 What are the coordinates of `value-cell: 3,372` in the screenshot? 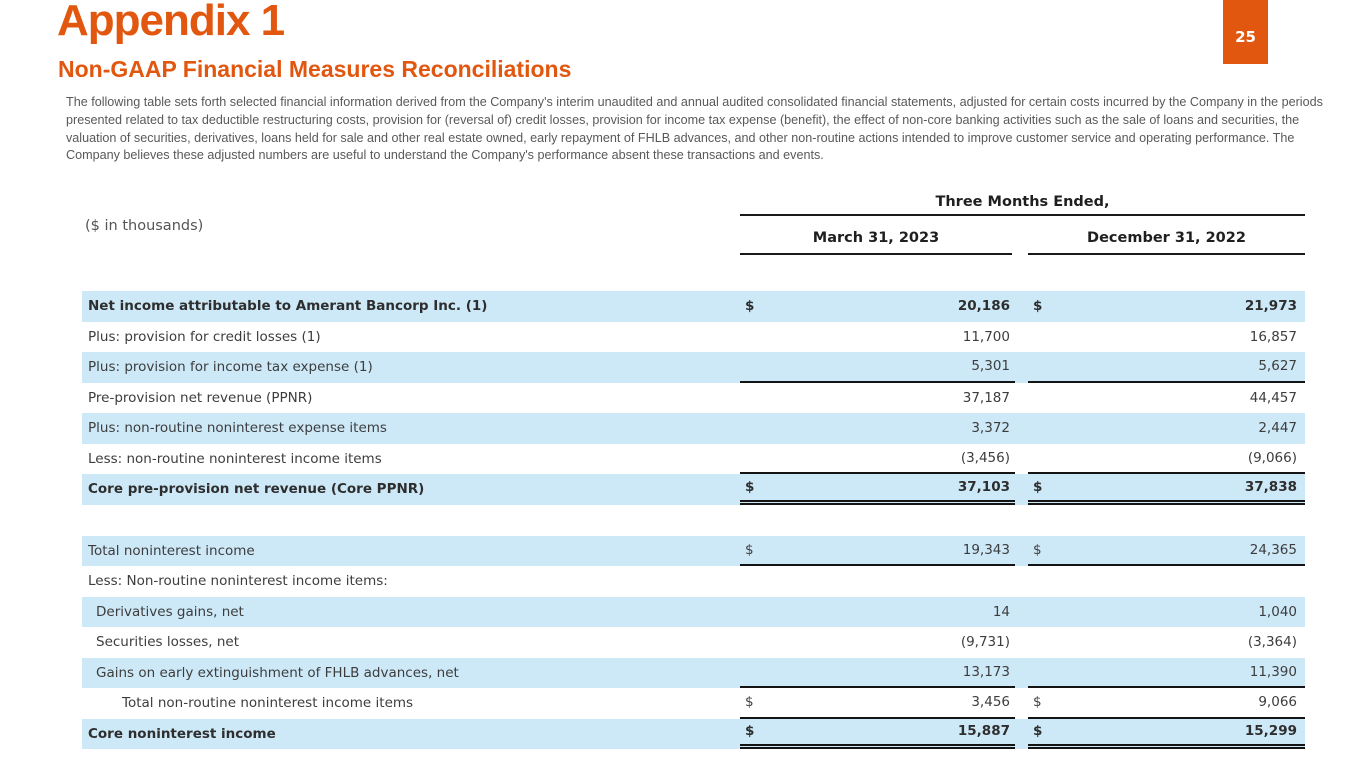 It's located at (877, 428).